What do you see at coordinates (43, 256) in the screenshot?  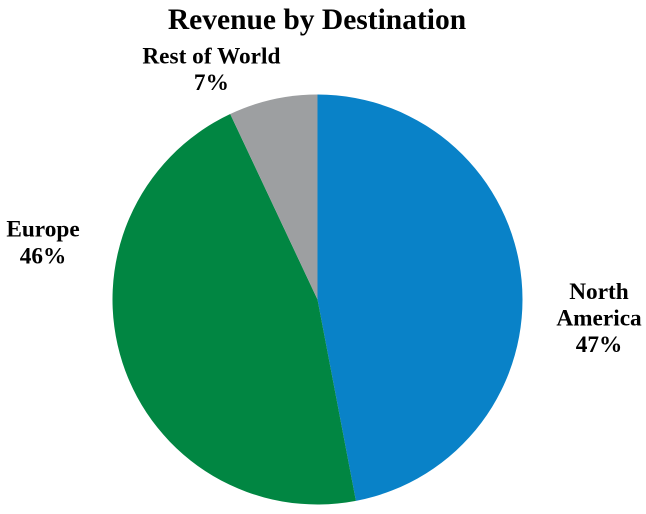 I see `svg-text: 46%` at bounding box center [43, 256].